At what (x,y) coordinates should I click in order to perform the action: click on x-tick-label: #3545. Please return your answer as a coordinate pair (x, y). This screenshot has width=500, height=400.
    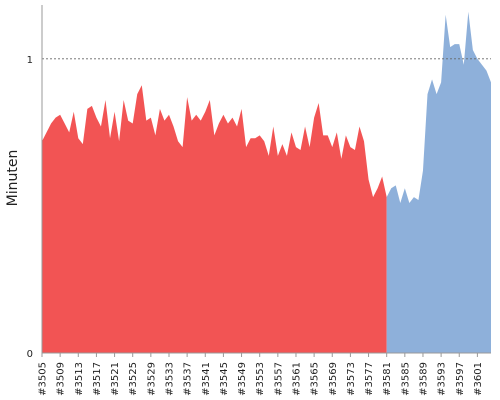
    Looking at the image, I should click on (224, 379).